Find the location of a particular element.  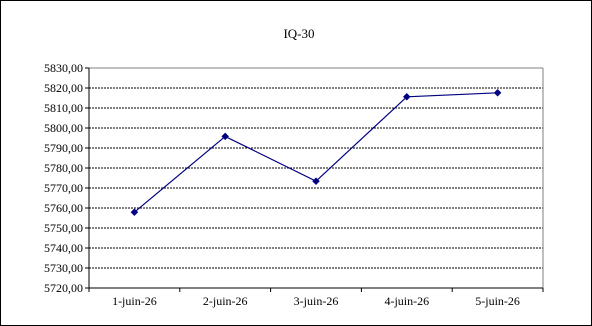

y-tick-label: 5780,00 is located at coordinates (63, 168).